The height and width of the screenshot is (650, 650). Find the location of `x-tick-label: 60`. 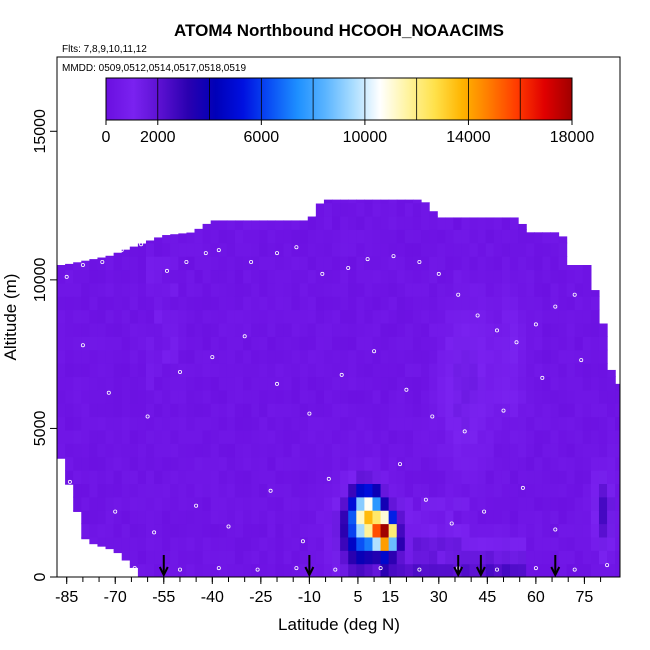

x-tick-label: 60 is located at coordinates (536, 597).